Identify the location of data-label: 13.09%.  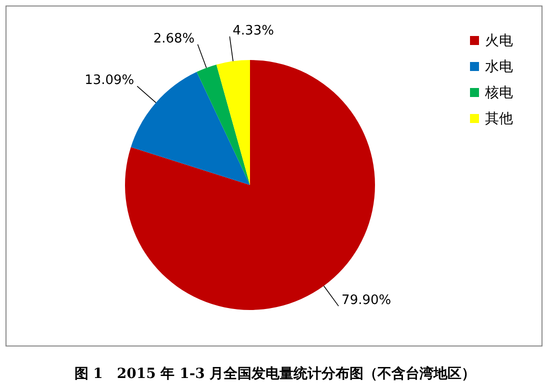
(109, 80).